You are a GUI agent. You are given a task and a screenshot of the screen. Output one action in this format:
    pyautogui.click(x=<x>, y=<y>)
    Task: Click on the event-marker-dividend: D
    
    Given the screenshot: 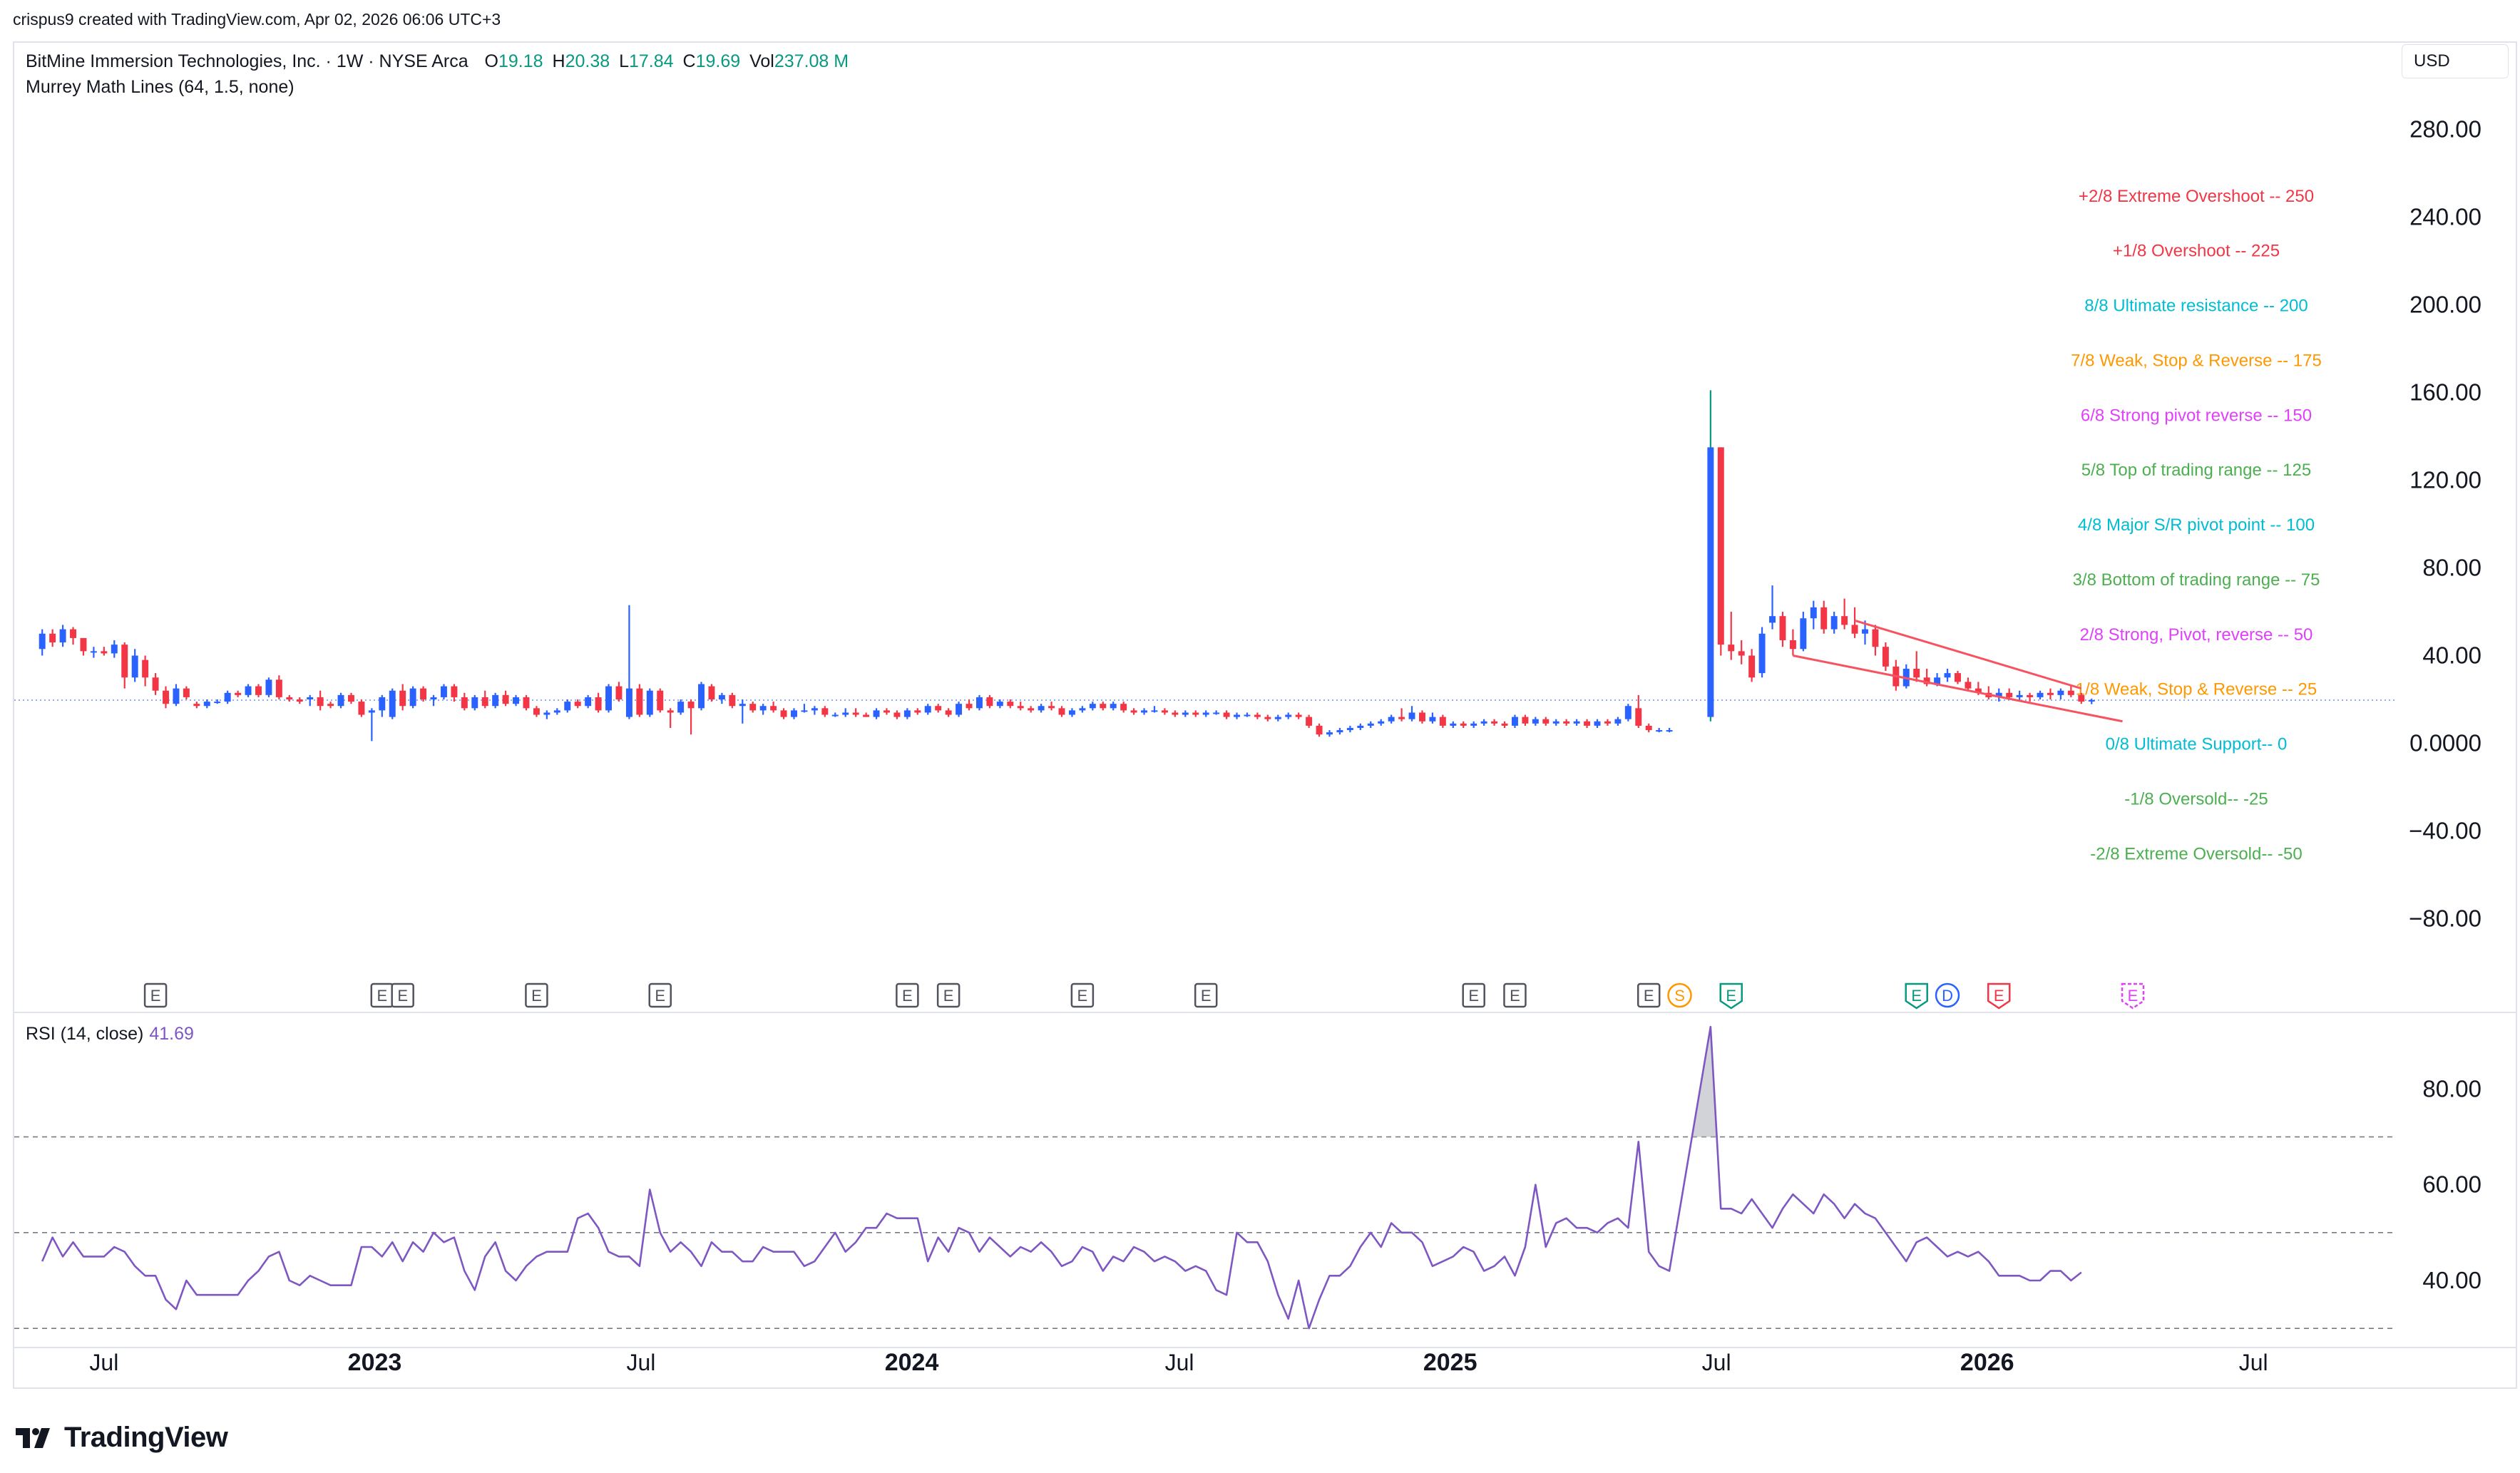 What is the action you would take?
    pyautogui.click(x=1947, y=995)
    